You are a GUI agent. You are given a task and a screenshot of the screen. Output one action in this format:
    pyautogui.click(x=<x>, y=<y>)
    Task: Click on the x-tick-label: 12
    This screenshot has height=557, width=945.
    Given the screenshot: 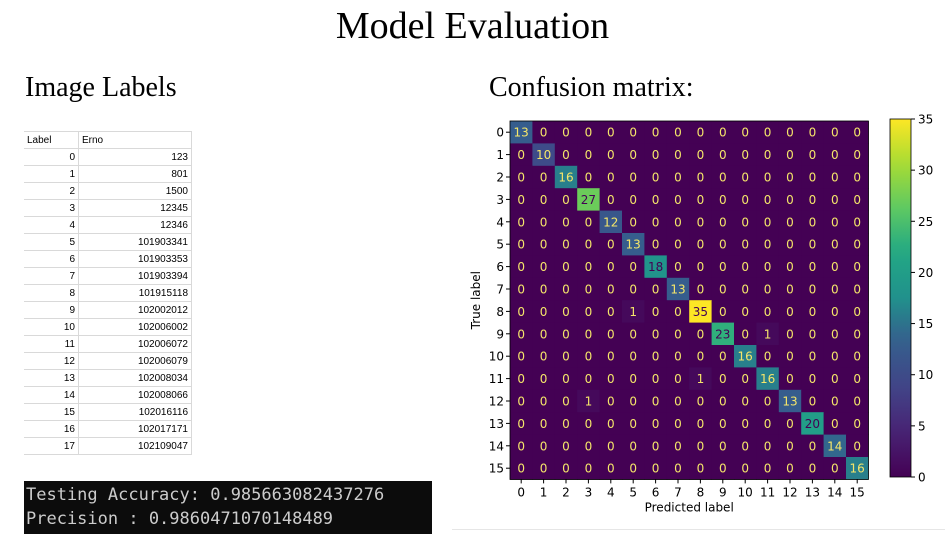 What is the action you would take?
    pyautogui.click(x=789, y=492)
    